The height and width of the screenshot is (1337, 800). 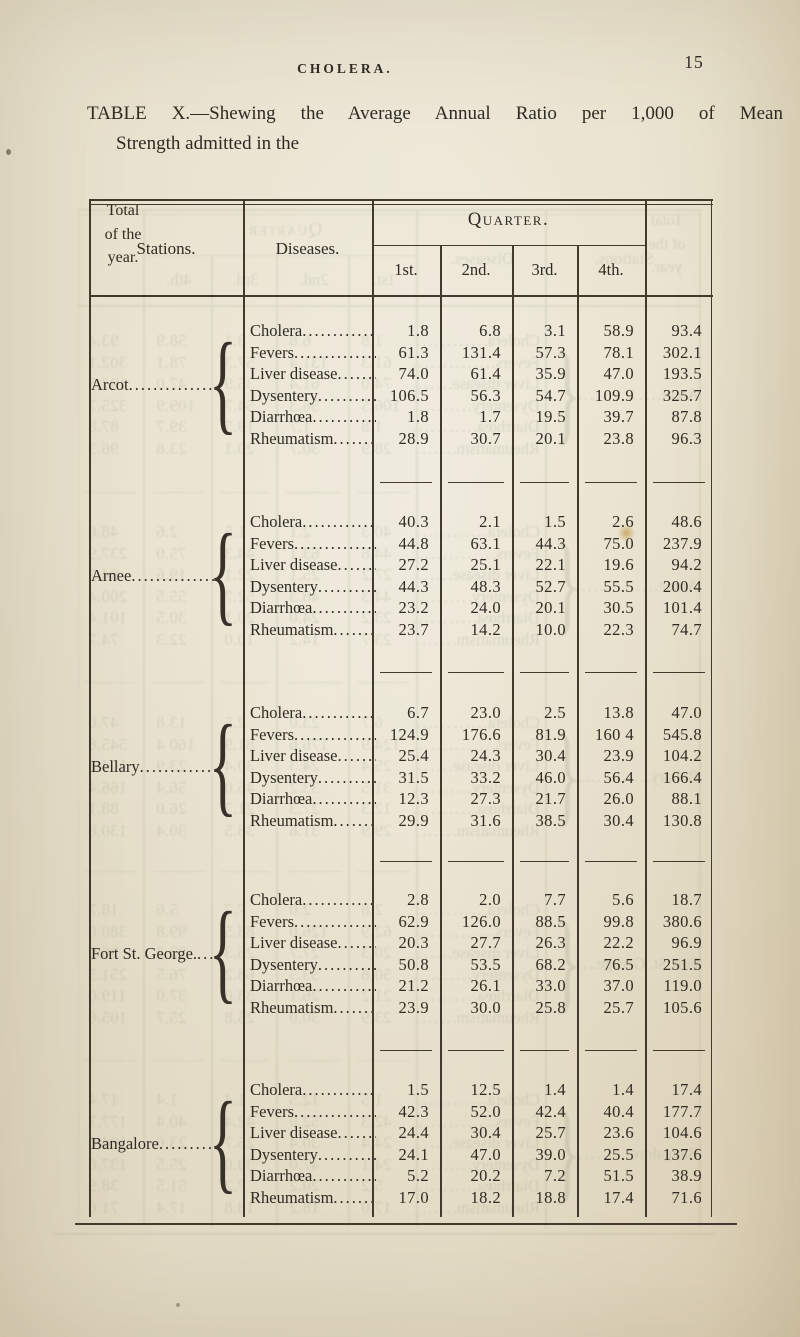 What do you see at coordinates (686, 416) in the screenshot?
I see `value-cell: 87.8` at bounding box center [686, 416].